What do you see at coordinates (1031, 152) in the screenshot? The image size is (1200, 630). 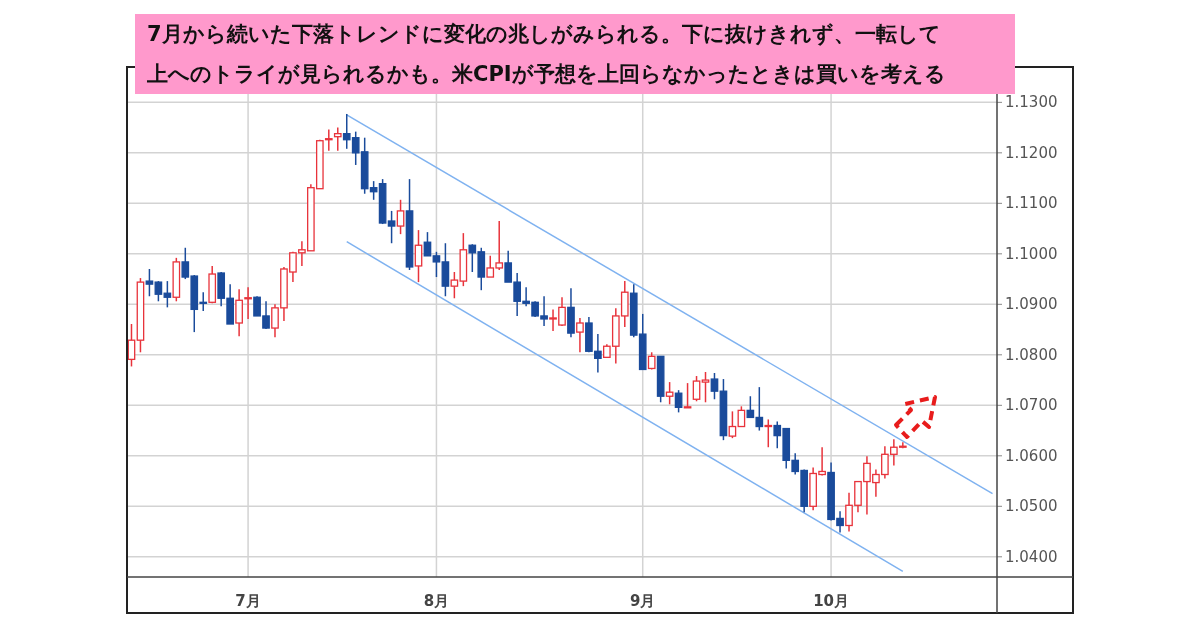 I see `y-tick-label: 1.1200` at bounding box center [1031, 152].